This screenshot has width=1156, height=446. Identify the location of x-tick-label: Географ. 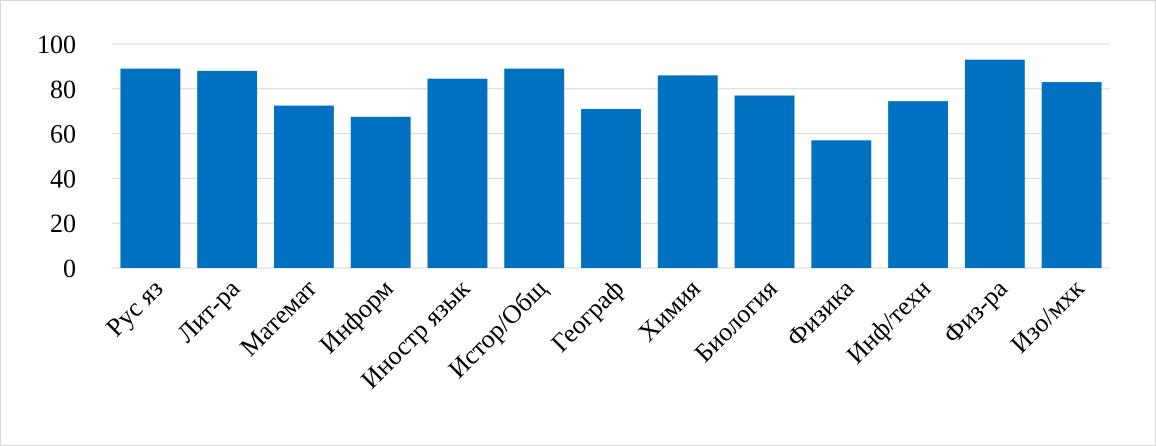
(587, 316).